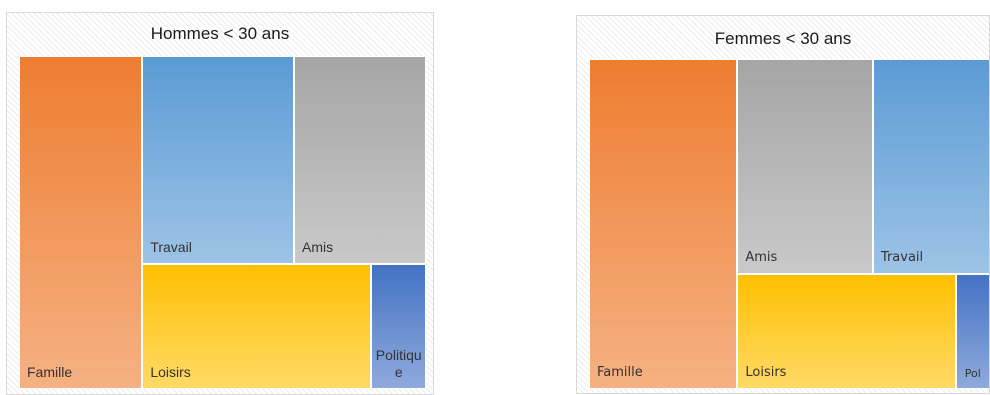 Image resolution: width=990 pixels, height=395 pixels. I want to click on treemap-cell-label: Politique, so click(398, 363).